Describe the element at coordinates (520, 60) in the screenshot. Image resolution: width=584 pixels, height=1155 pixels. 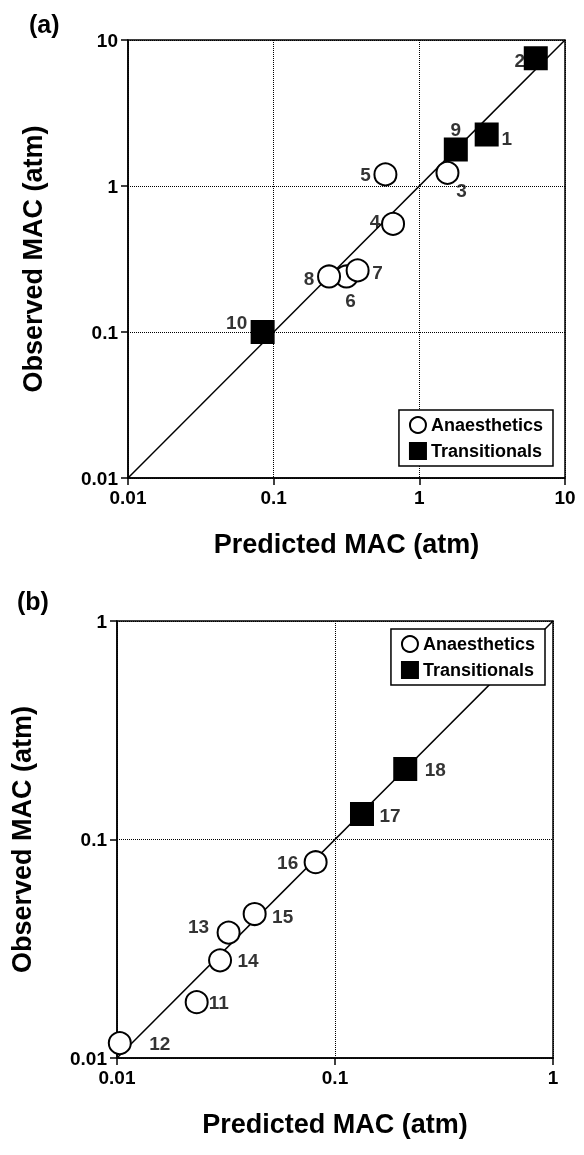
I see `annotation: 2` at that location.